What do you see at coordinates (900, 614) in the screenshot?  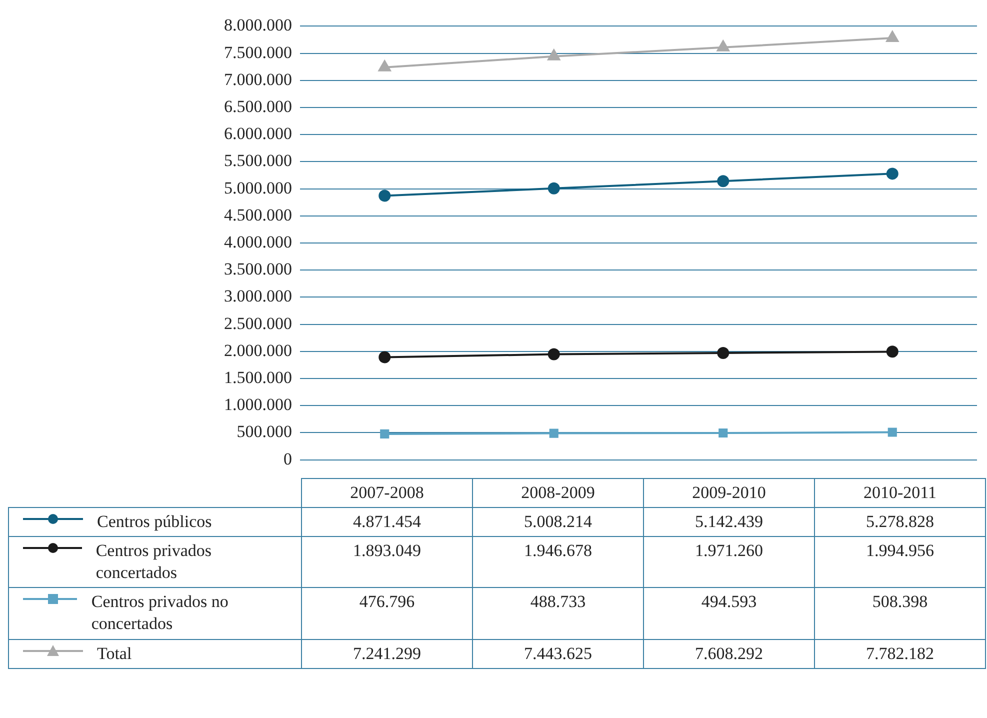 I see `data-label: 508.398` at bounding box center [900, 614].